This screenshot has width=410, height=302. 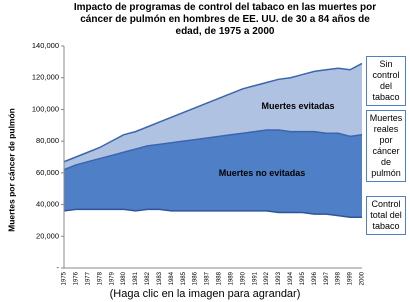 I want to click on x-tick-label: 1999, so click(x=351, y=278).